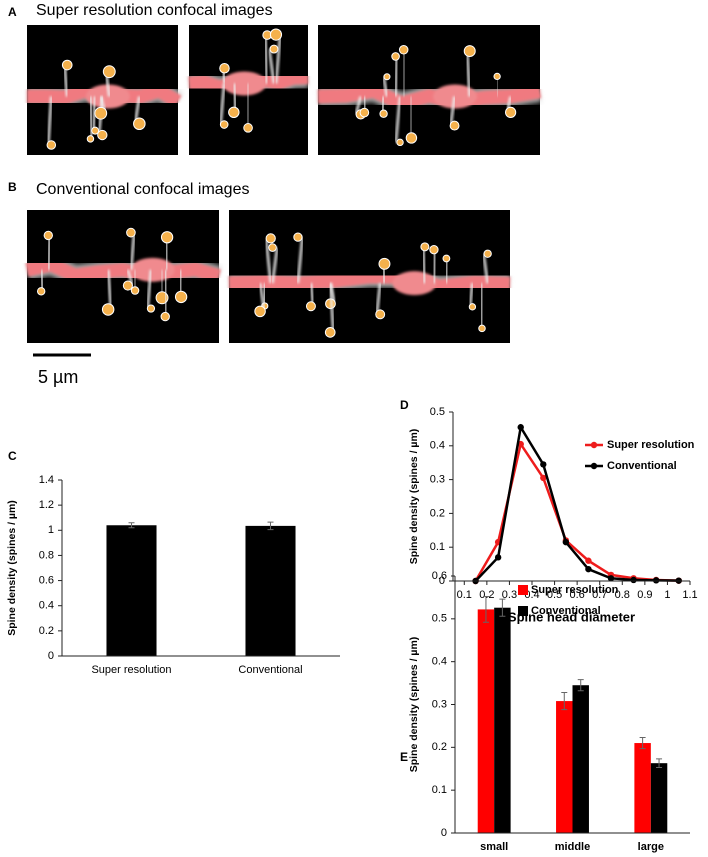 This screenshot has height=857, width=708. I want to click on x-tick-label: 0.2, so click(486, 595).